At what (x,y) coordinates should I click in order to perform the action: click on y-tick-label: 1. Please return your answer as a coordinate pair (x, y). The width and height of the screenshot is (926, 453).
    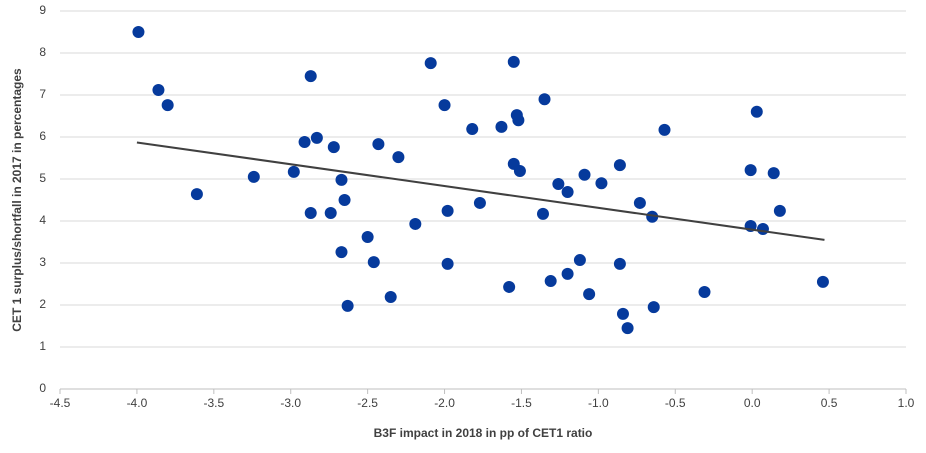
    Looking at the image, I should click on (42, 346).